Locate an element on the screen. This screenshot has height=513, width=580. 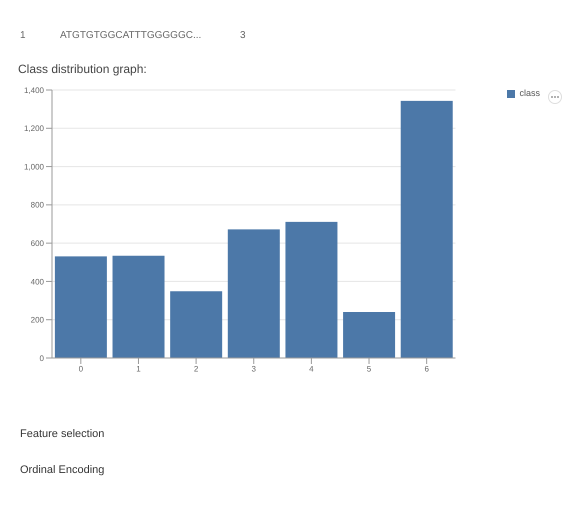
x-tick-label: 2 is located at coordinates (196, 369).